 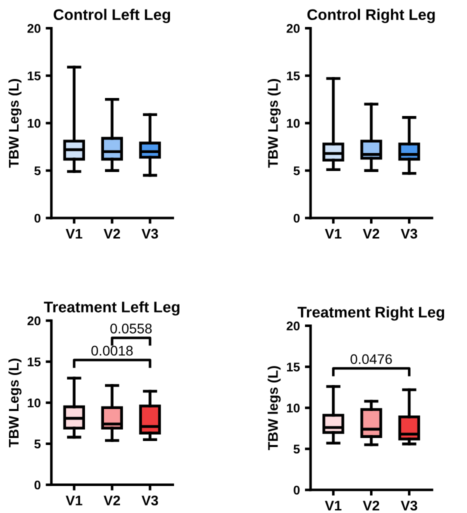 I want to click on chart-title: Treatment Right Leg, so click(x=371, y=313).